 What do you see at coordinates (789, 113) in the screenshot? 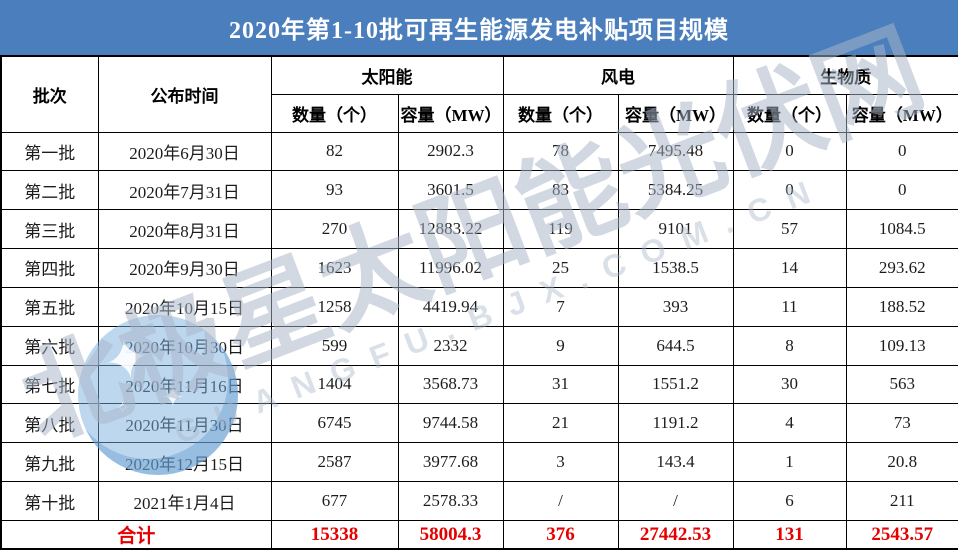
I see `col-header-bio-qty: 数量（个）` at bounding box center [789, 113].